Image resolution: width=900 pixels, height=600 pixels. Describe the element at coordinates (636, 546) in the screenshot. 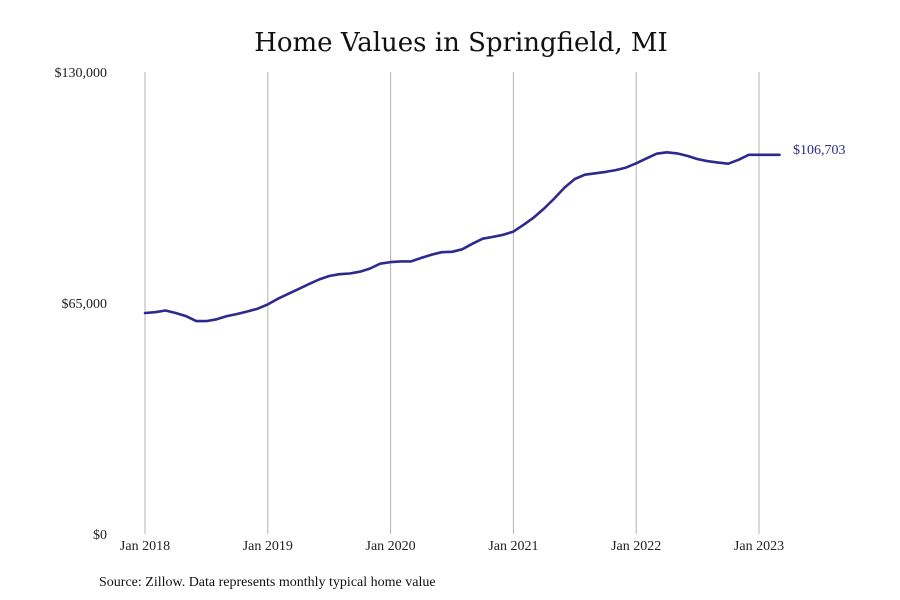

I see `x-tick-label: Jan 2022` at that location.